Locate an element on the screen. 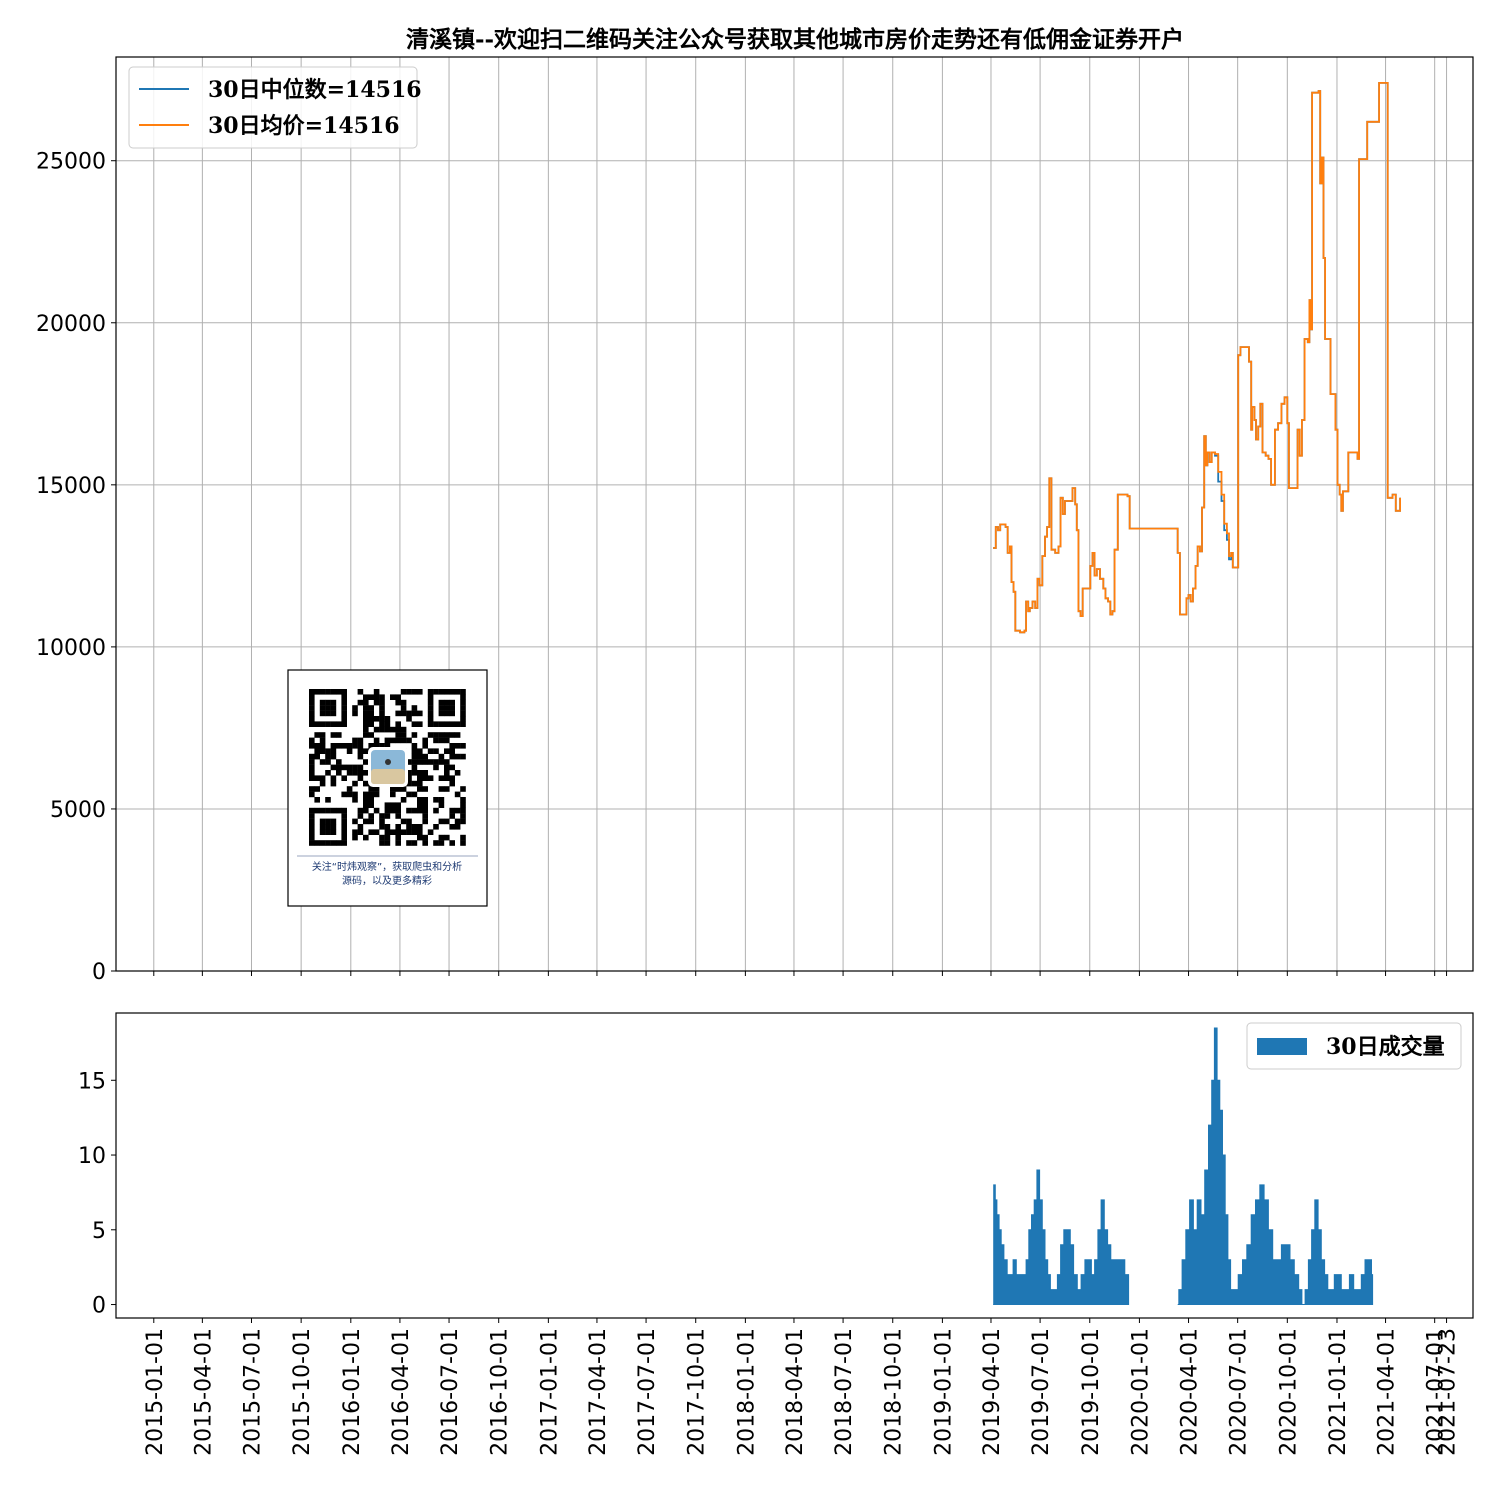 Image resolution: width=1500 pixels, height=1500 pixels. qr-card: 关注“时炜观察”，获取爬虫和分析 源码，以及更多精彩 is located at coordinates (387, 788).